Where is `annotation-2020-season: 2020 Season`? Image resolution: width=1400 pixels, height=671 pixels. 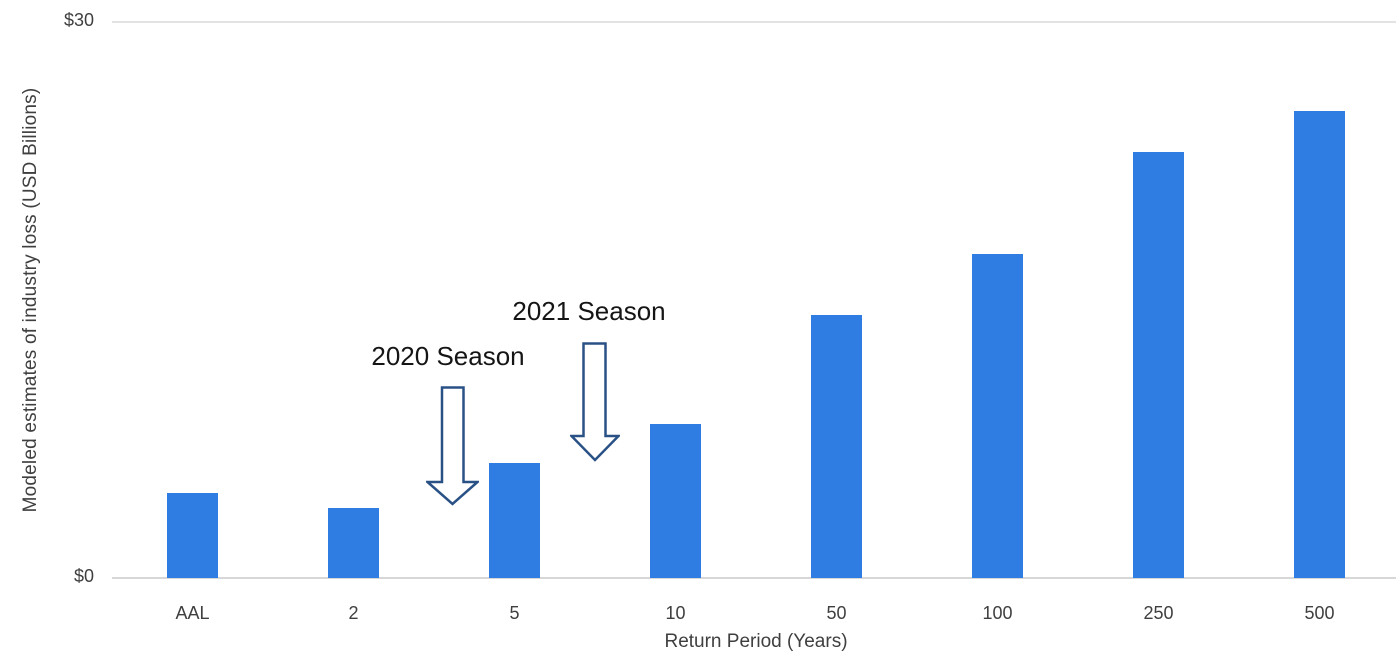
annotation-2020-season: 2020 Season is located at coordinates (448, 356).